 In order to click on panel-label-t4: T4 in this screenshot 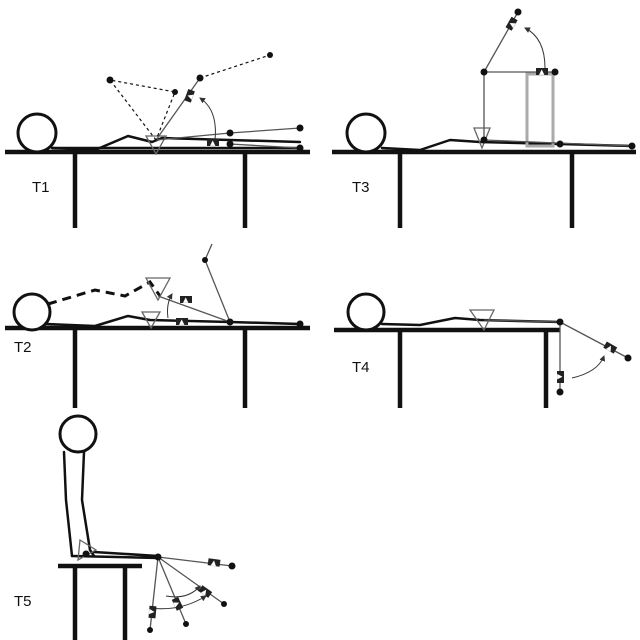, I will do `click(361, 367)`.